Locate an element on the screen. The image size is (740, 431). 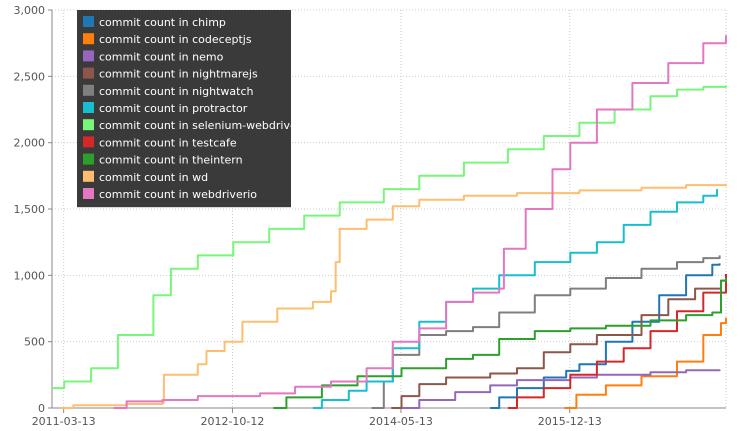
y-tick-label: 0 is located at coordinates (41, 408).